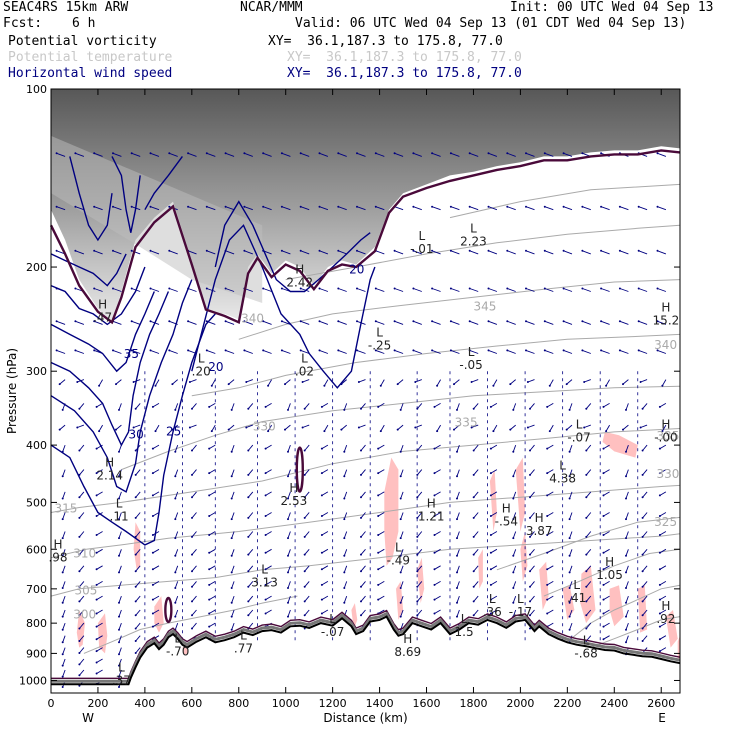 The image size is (740, 740). I want to click on theta-label-1: 305, so click(85, 590).